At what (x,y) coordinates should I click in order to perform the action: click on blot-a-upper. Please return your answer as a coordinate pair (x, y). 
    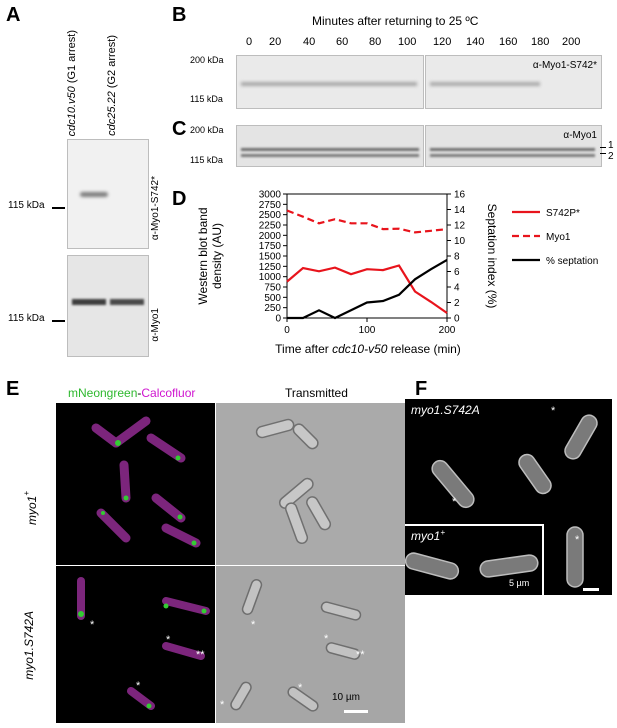
    Looking at the image, I should click on (108, 194).